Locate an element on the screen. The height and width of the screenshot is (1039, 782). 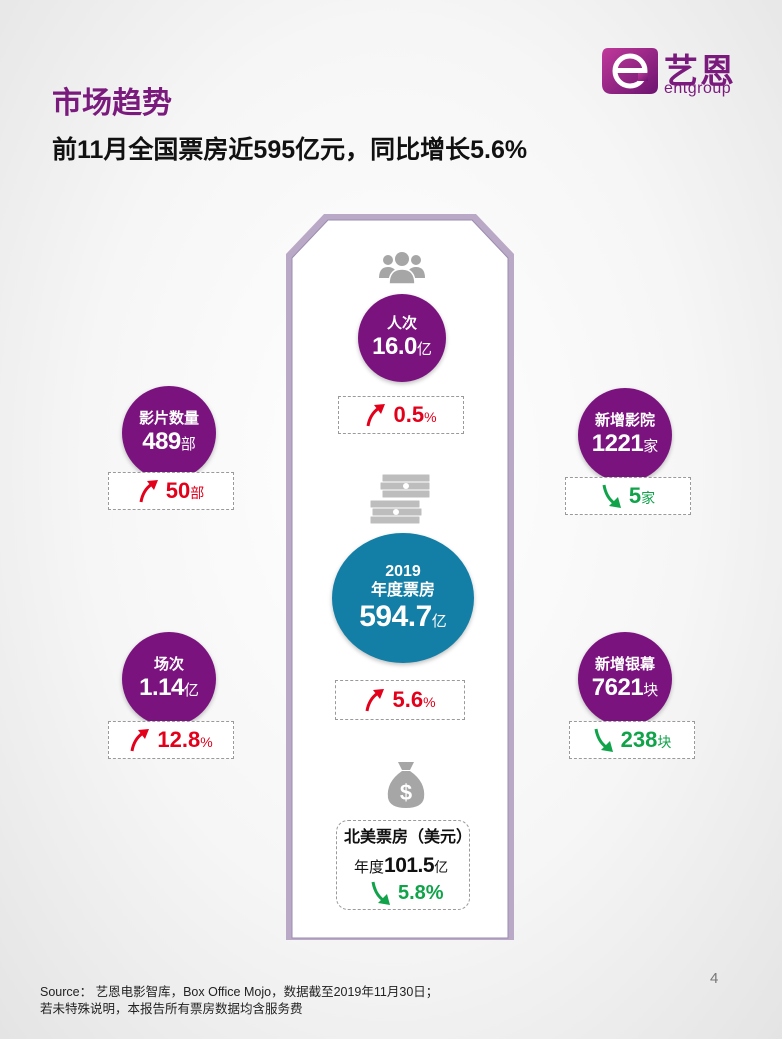
north-america-unit: 亿 is located at coordinates (441, 867).